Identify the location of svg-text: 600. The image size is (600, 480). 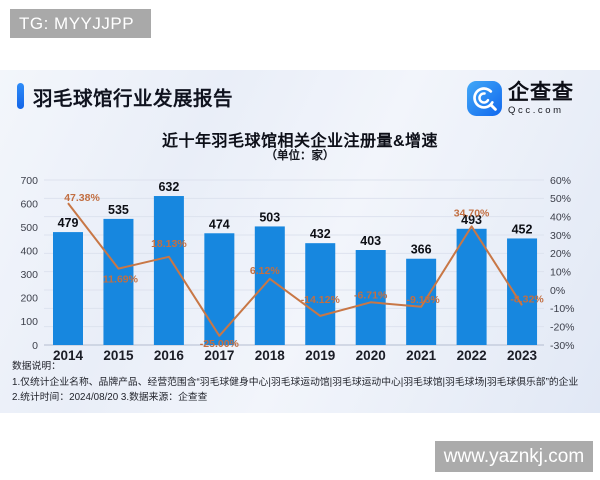
(29, 204).